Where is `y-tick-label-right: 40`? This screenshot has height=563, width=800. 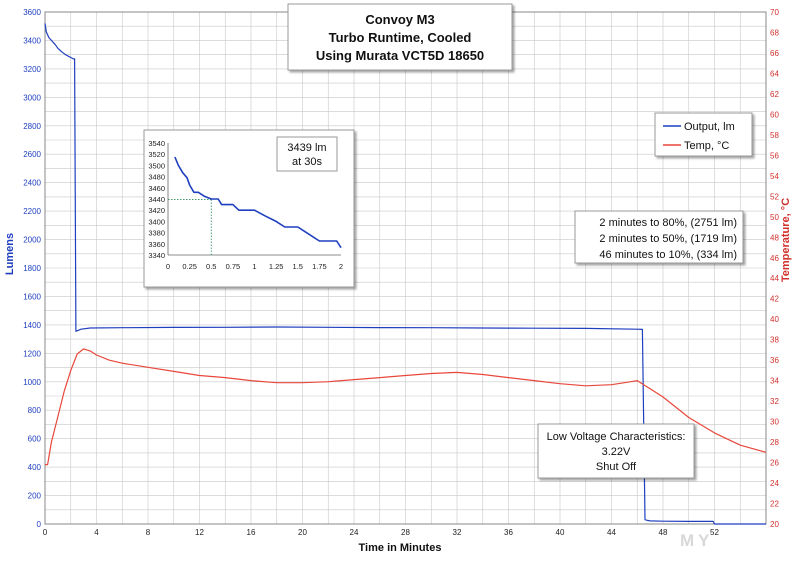
y-tick-label-right: 40 is located at coordinates (774, 319).